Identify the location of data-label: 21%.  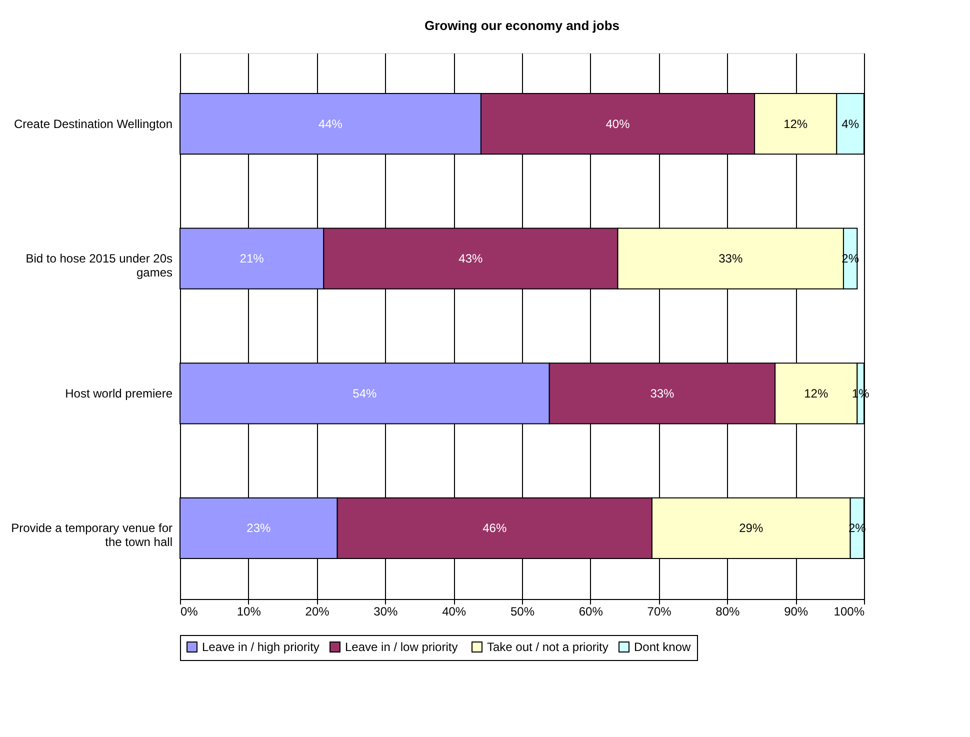
(252, 259).